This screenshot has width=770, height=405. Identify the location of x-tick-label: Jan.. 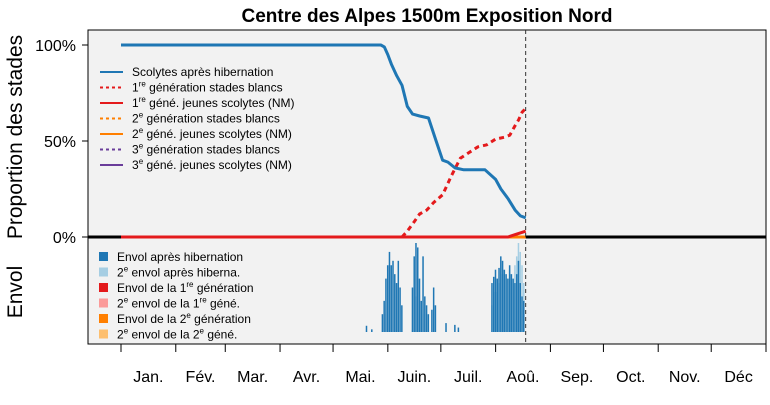
(148, 377).